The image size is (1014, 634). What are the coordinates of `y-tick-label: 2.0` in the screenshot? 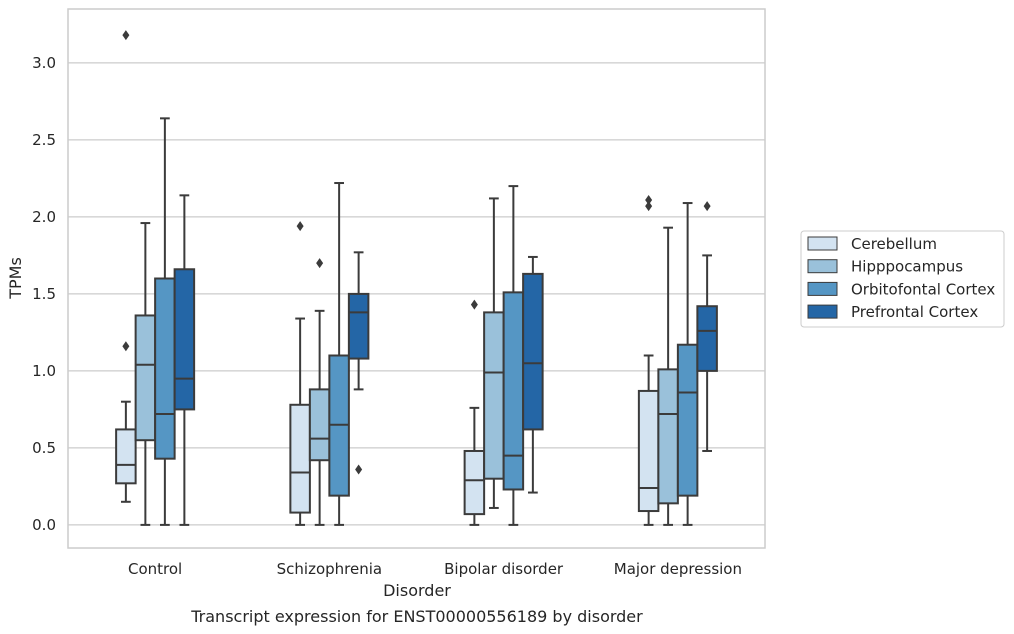 It's located at (44, 217).